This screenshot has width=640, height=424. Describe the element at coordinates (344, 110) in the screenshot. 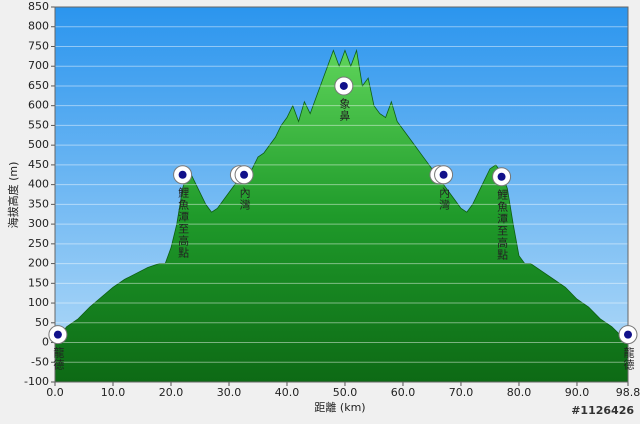

I see `waypoint-label: 象鼻` at that location.